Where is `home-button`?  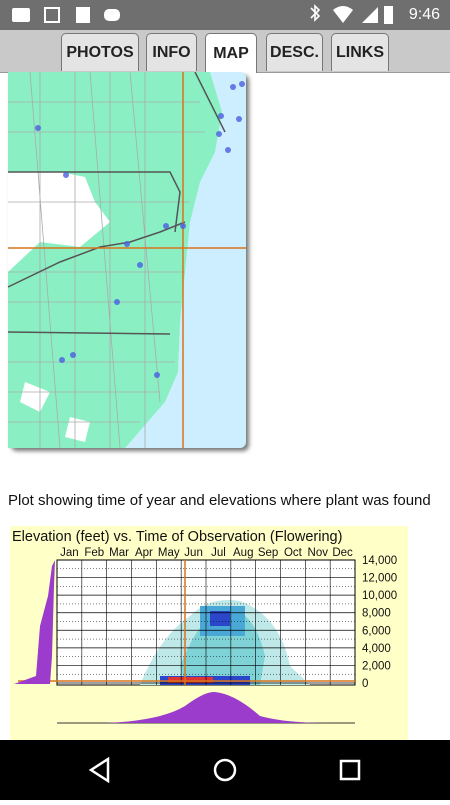 home-button is located at coordinates (225, 770).